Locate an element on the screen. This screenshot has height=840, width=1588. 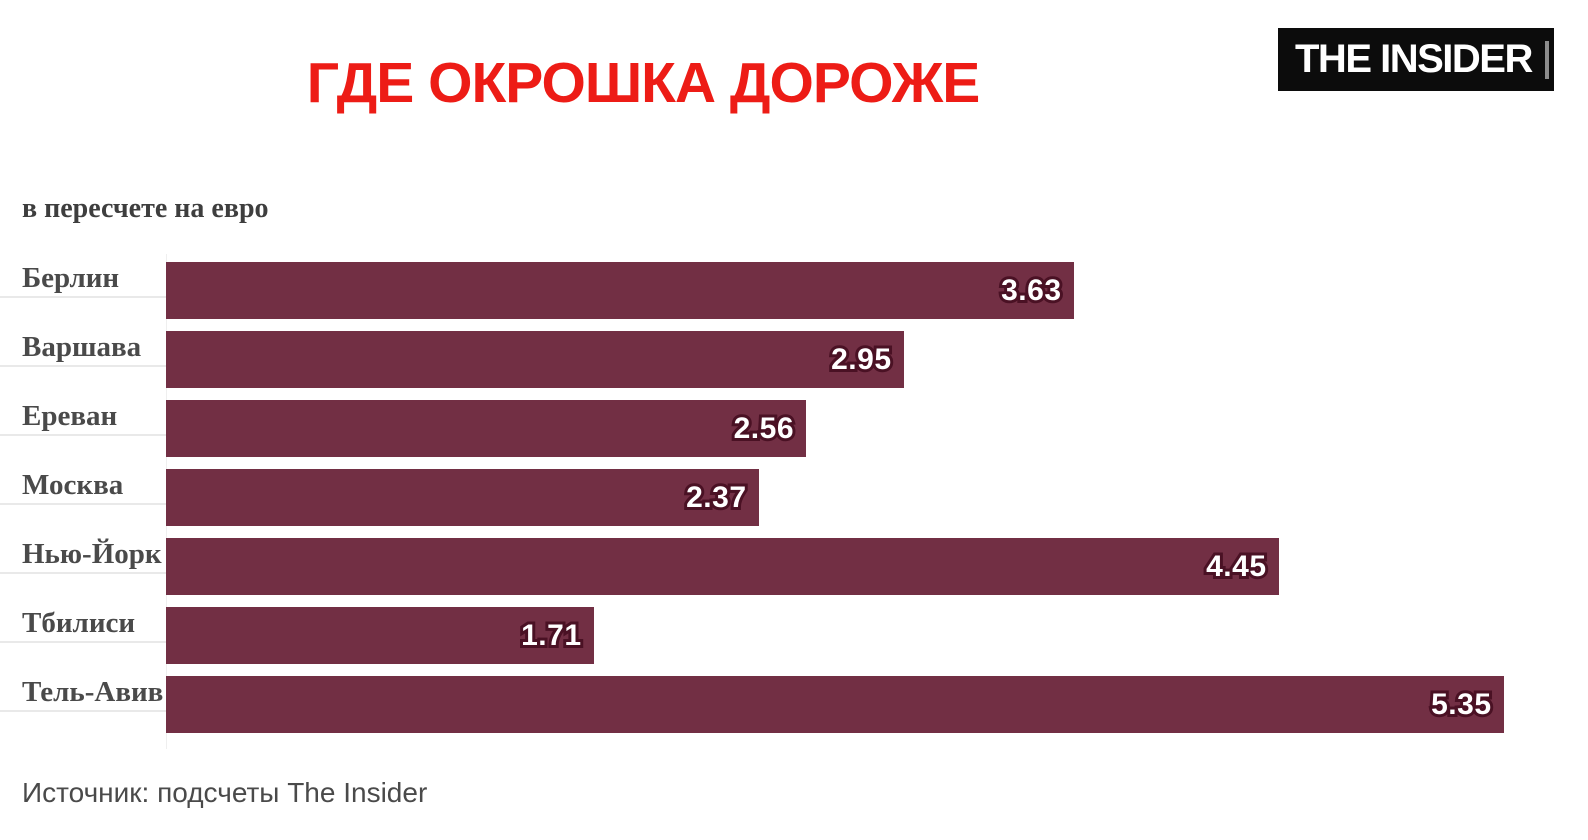
bar-row: Варшава 2.95 is located at coordinates (794, 359).